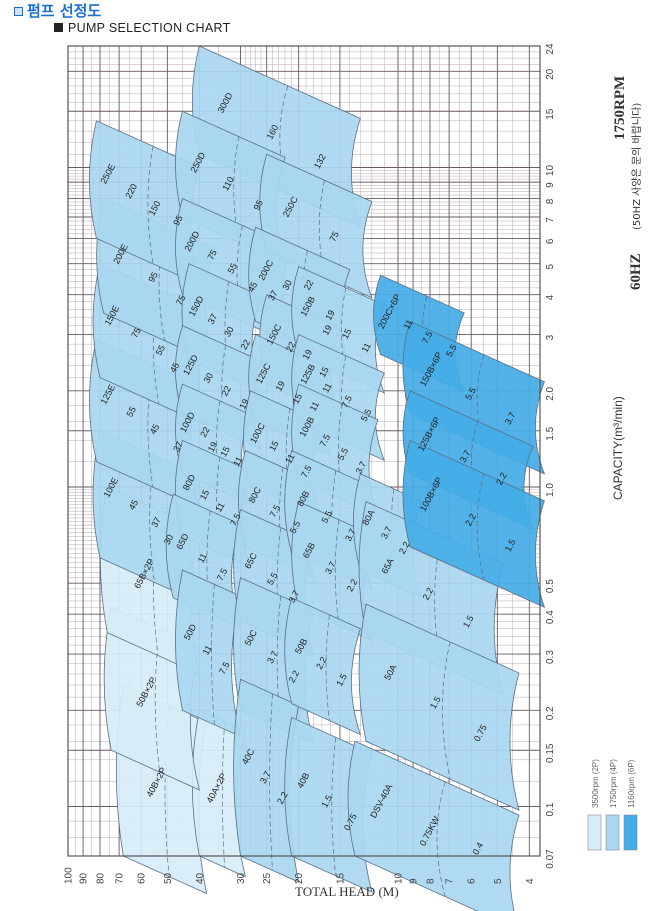 The width and height of the screenshot is (660, 911). What do you see at coordinates (149, 28) in the screenshot?
I see `chart-title-text: PUMP SELECTION CHART` at bounding box center [149, 28].